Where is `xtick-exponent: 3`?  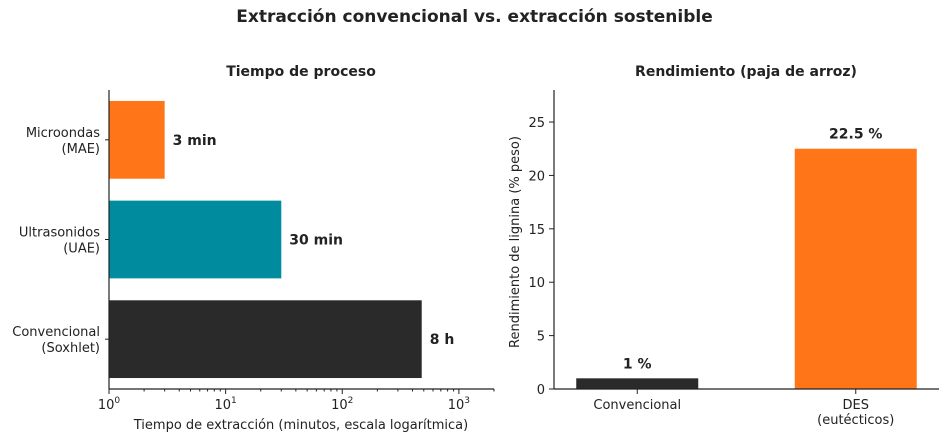
xtick-exponent: 3 is located at coordinates (467, 401).